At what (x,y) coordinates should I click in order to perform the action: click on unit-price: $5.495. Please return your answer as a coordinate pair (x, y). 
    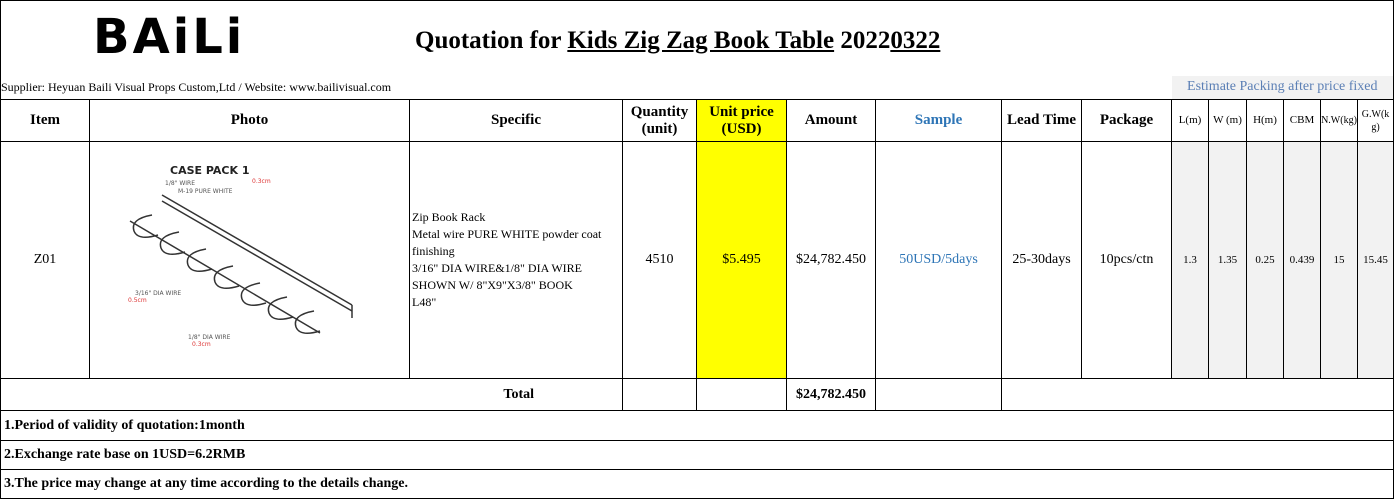
    Looking at the image, I should click on (741, 260).